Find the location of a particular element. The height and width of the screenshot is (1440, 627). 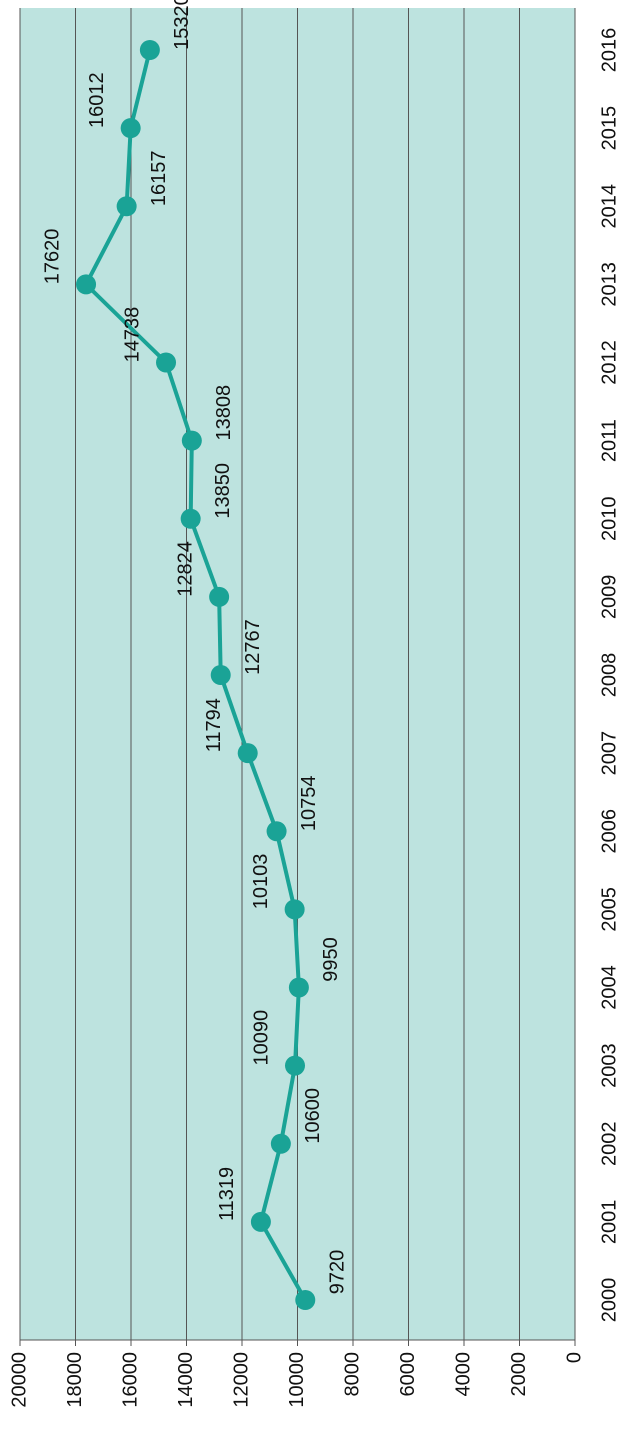

data-label: 15320 is located at coordinates (182, 25).